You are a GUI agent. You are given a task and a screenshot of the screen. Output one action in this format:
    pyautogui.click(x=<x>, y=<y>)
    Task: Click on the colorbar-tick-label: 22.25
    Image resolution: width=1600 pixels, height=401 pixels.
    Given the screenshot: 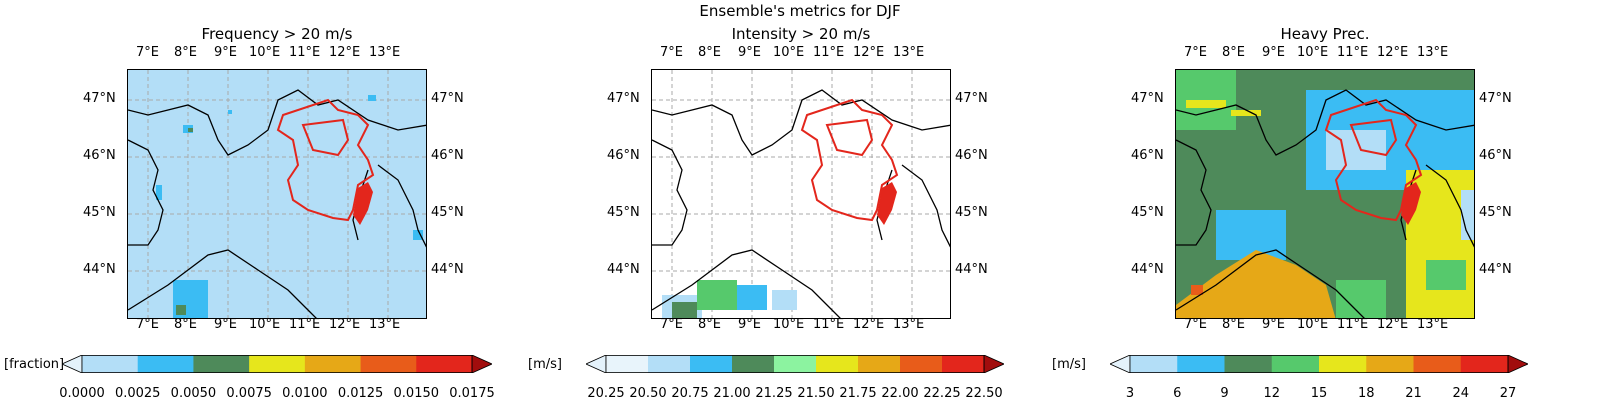 What is the action you would take?
    pyautogui.click(x=942, y=393)
    